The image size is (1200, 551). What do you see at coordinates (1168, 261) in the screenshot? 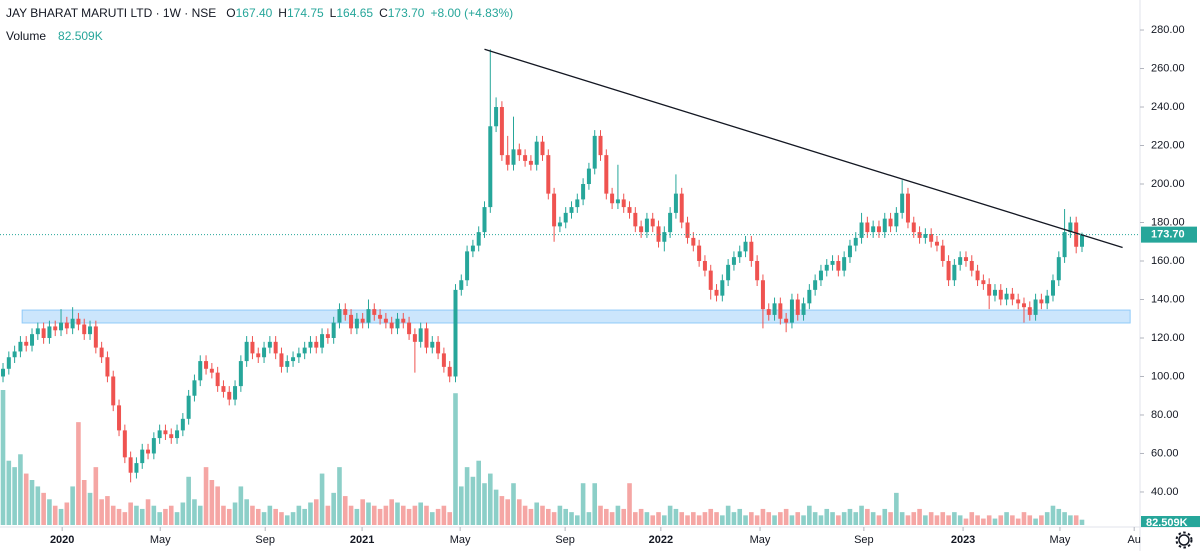
I see `y-tick-label: 160.00` at bounding box center [1168, 261].